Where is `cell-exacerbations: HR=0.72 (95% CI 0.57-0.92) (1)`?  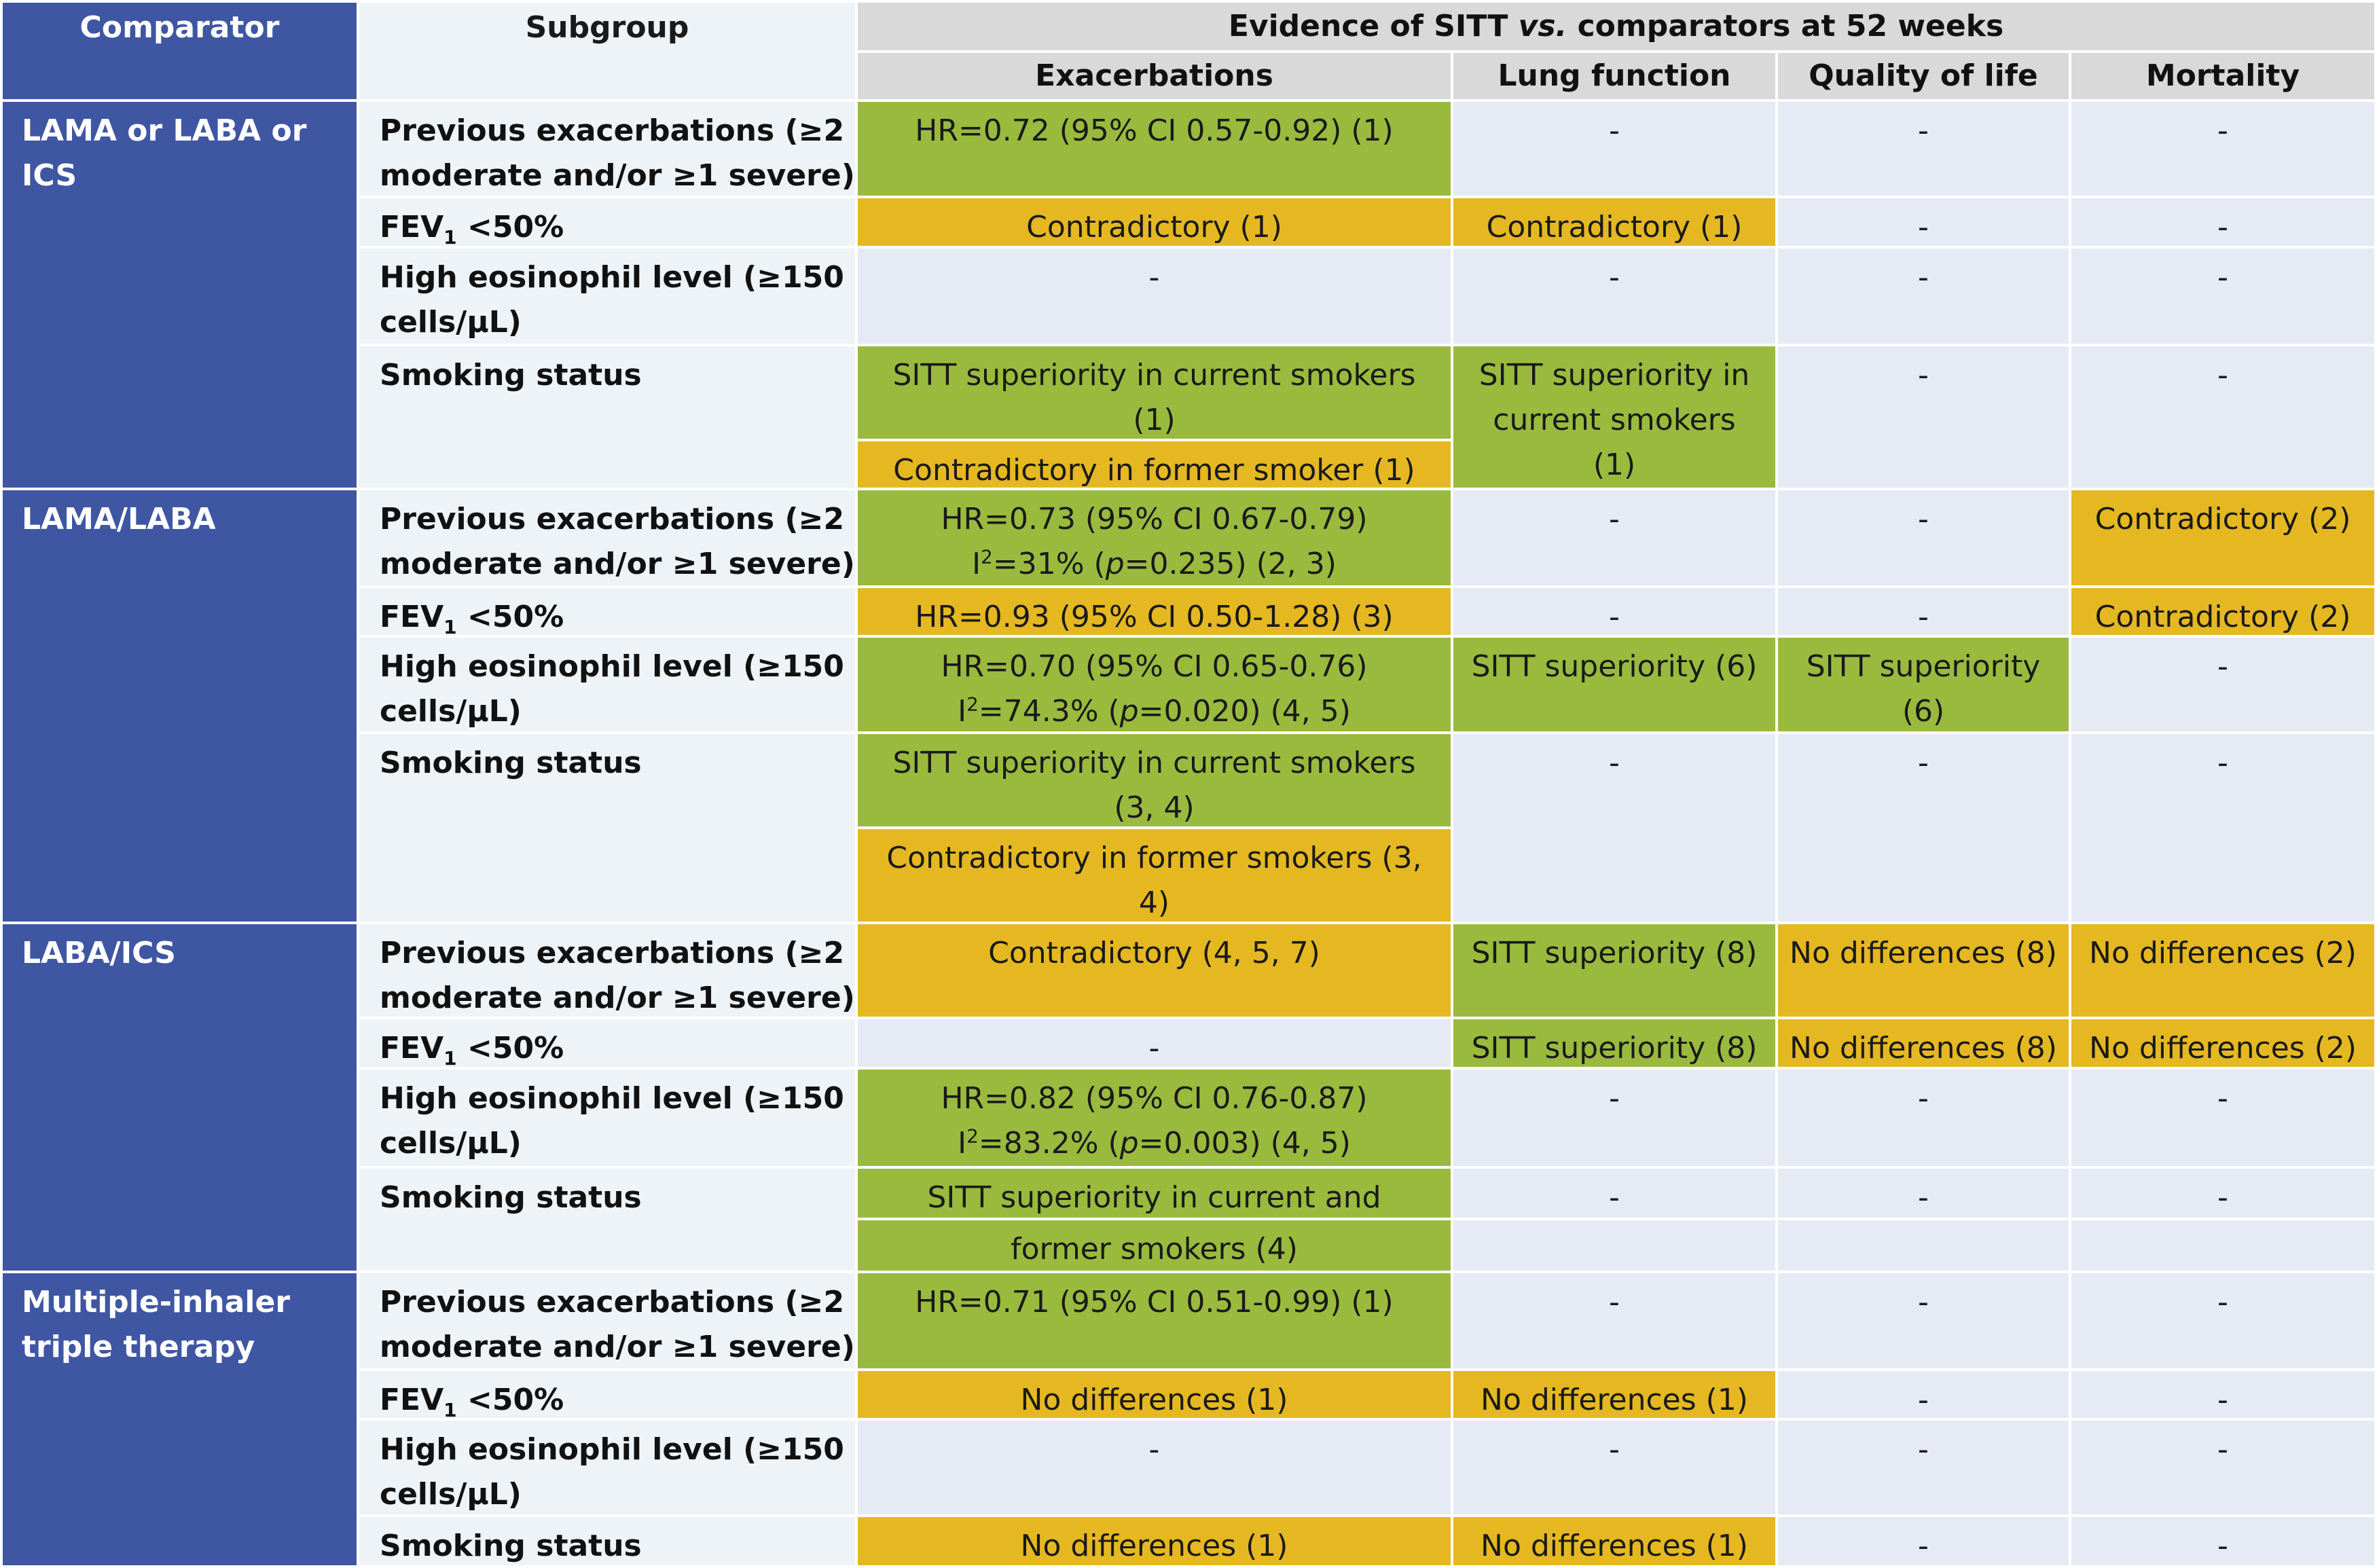
cell-exacerbations: HR=0.72 (95% CI 0.57-0.92) (1) is located at coordinates (1154, 149).